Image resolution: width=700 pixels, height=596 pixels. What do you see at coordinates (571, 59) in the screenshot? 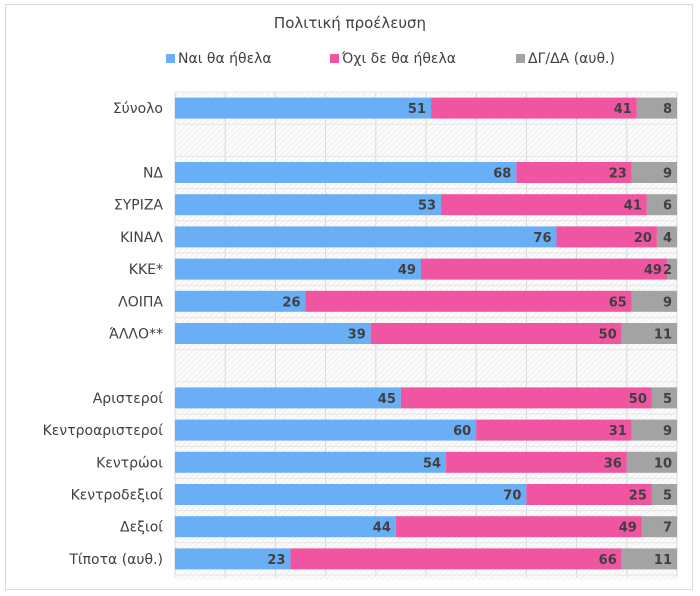
I see `legend-label-dk: ΔΓ/ΔΑ (αυθ.)` at bounding box center [571, 59].